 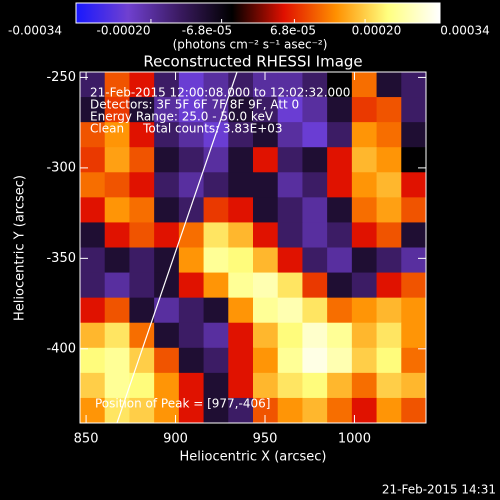 What do you see at coordinates (252, 62) in the screenshot?
I see `chart-title: Reconstructed RHESSI Image` at bounding box center [252, 62].